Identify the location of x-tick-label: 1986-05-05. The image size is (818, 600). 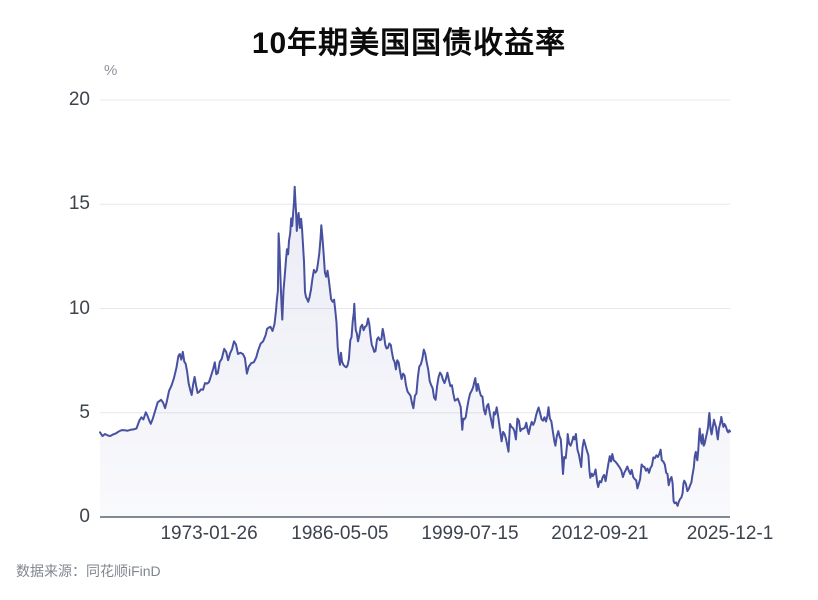
(340, 533).